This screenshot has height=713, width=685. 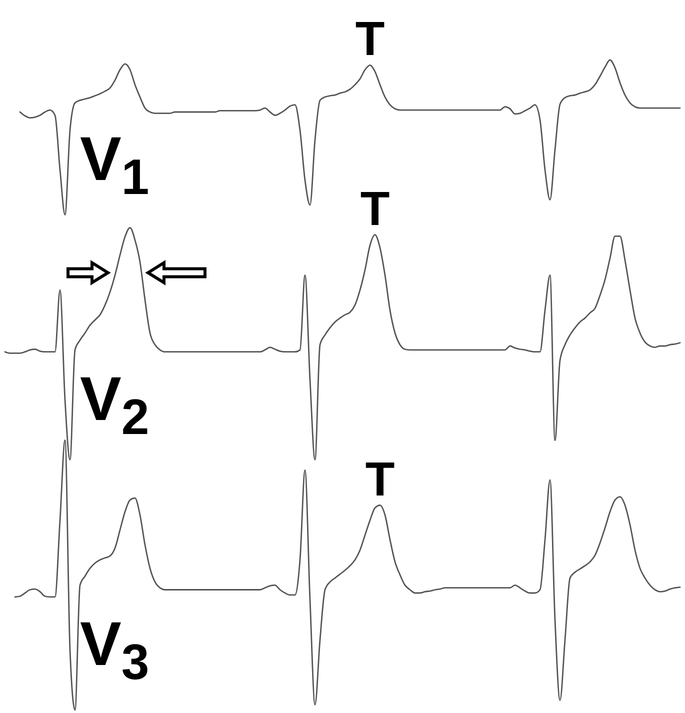 I want to click on series-label: V$_{1}$, so click(x=115, y=165).